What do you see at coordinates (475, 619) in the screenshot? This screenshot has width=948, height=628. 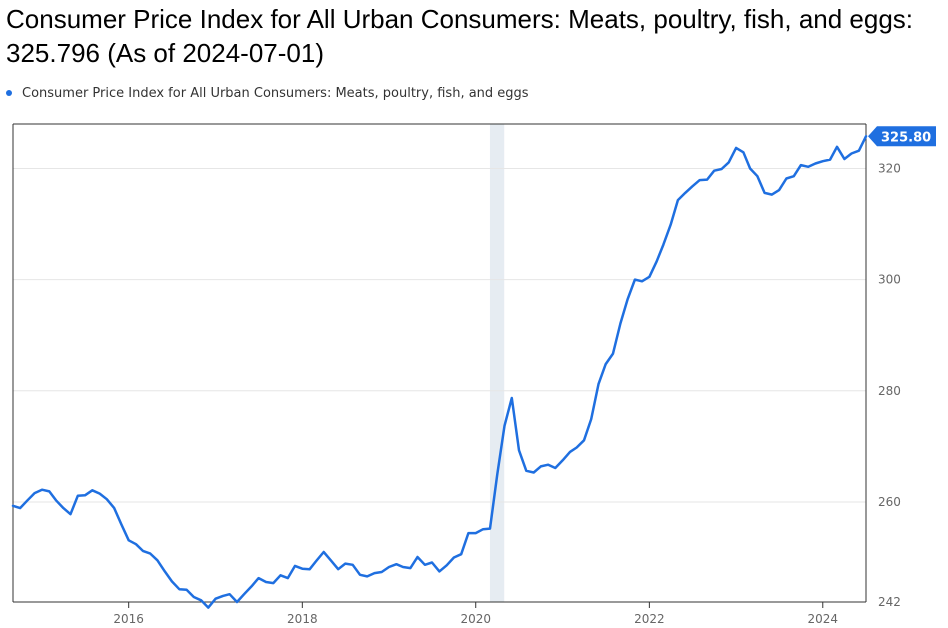 I see `x-tick-label: 2020` at bounding box center [475, 619].